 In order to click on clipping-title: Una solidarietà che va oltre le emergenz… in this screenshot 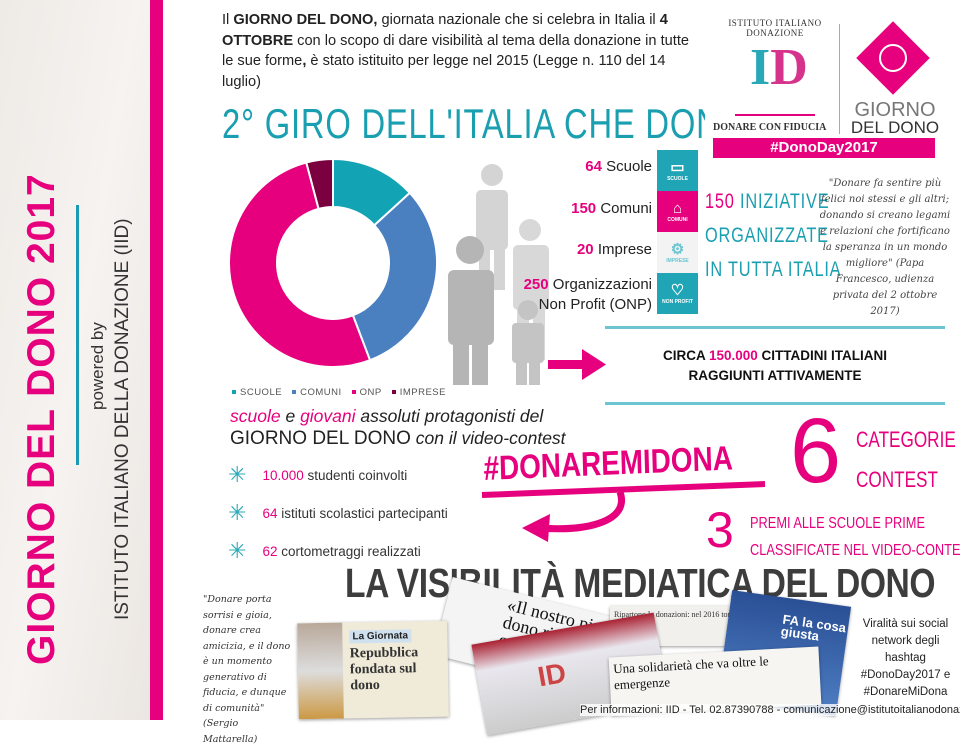, I will do `click(690, 673)`.